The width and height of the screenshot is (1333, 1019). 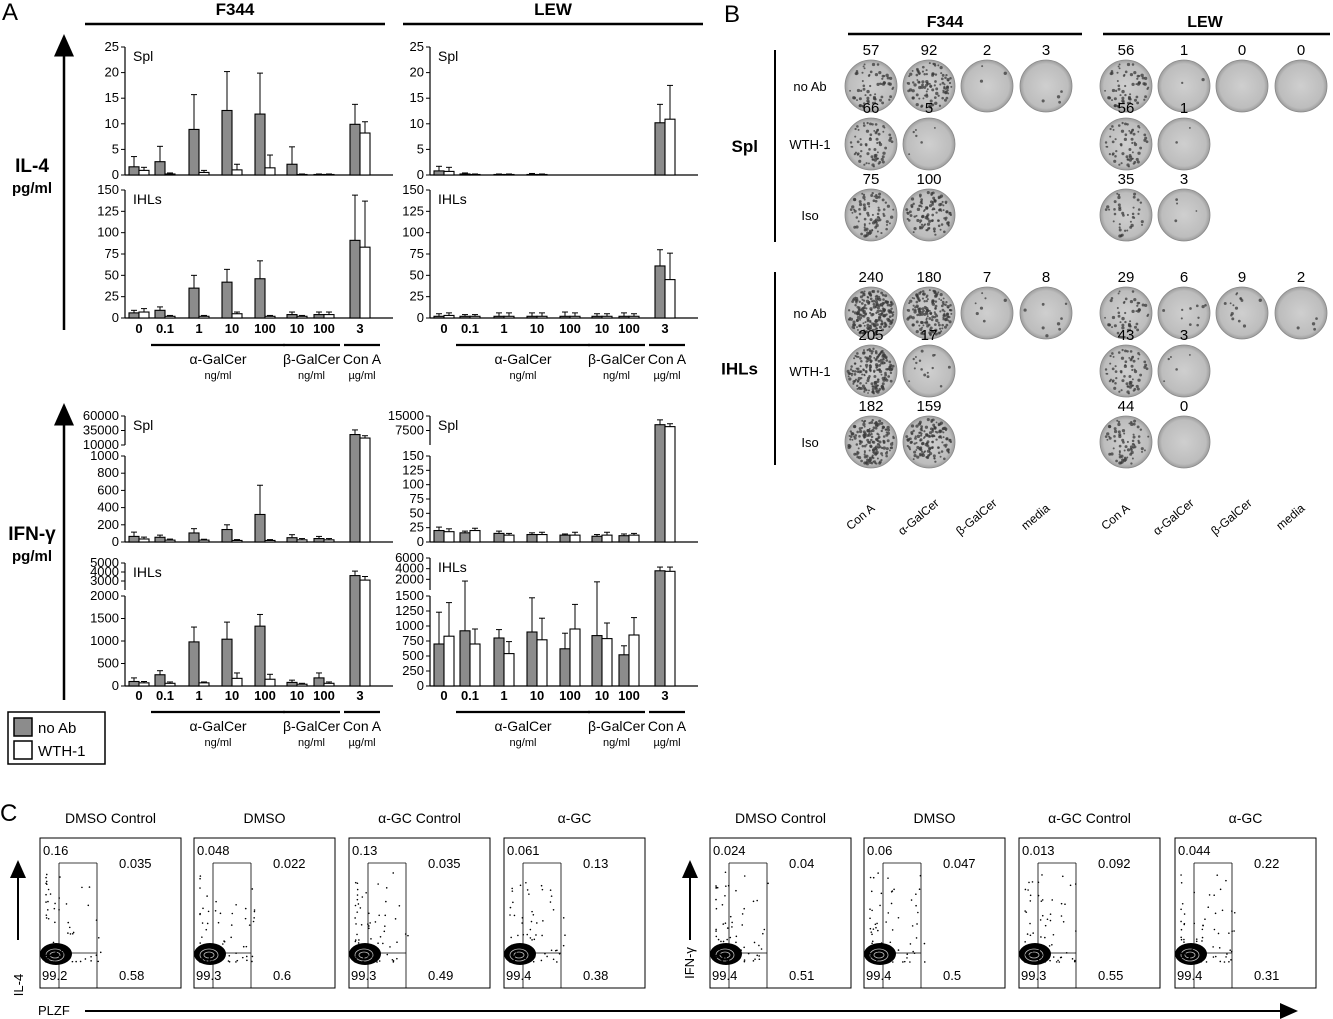 I want to click on chart-title: Spl, so click(x=143, y=425).